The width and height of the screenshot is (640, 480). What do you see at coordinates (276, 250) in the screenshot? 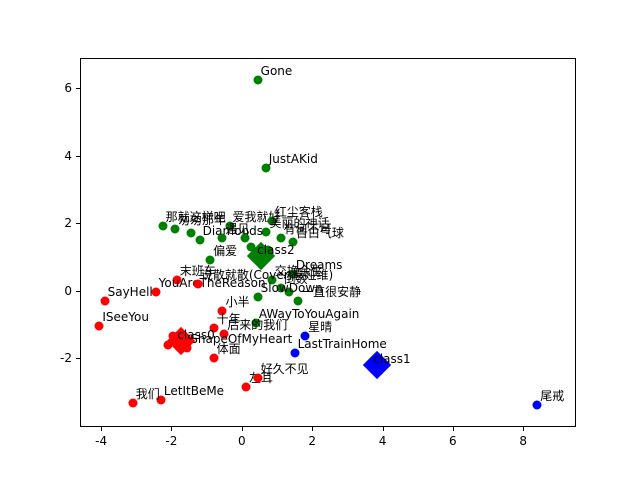
I see `cluster-center-label: class2` at bounding box center [276, 250].